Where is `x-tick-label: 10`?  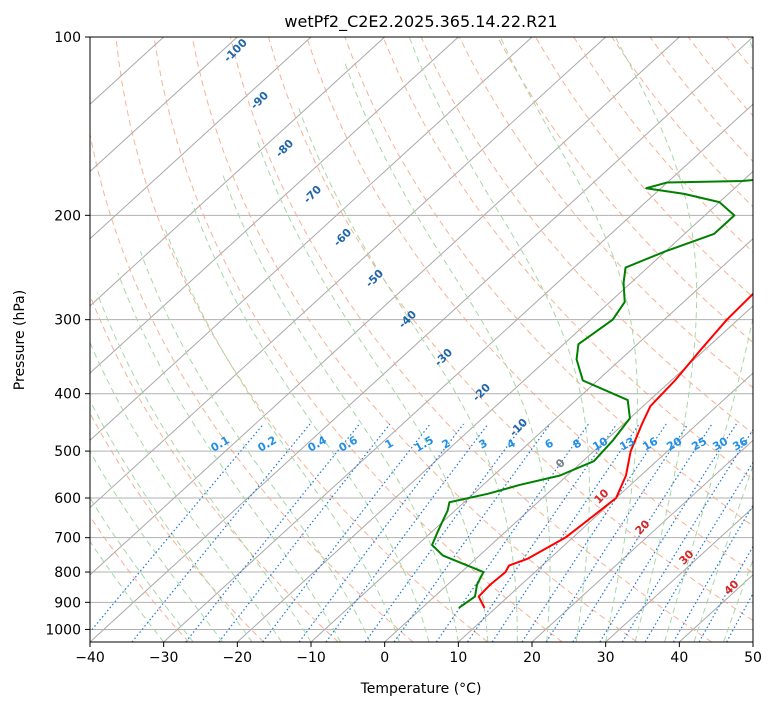
x-tick-label: 10 is located at coordinates (458, 658).